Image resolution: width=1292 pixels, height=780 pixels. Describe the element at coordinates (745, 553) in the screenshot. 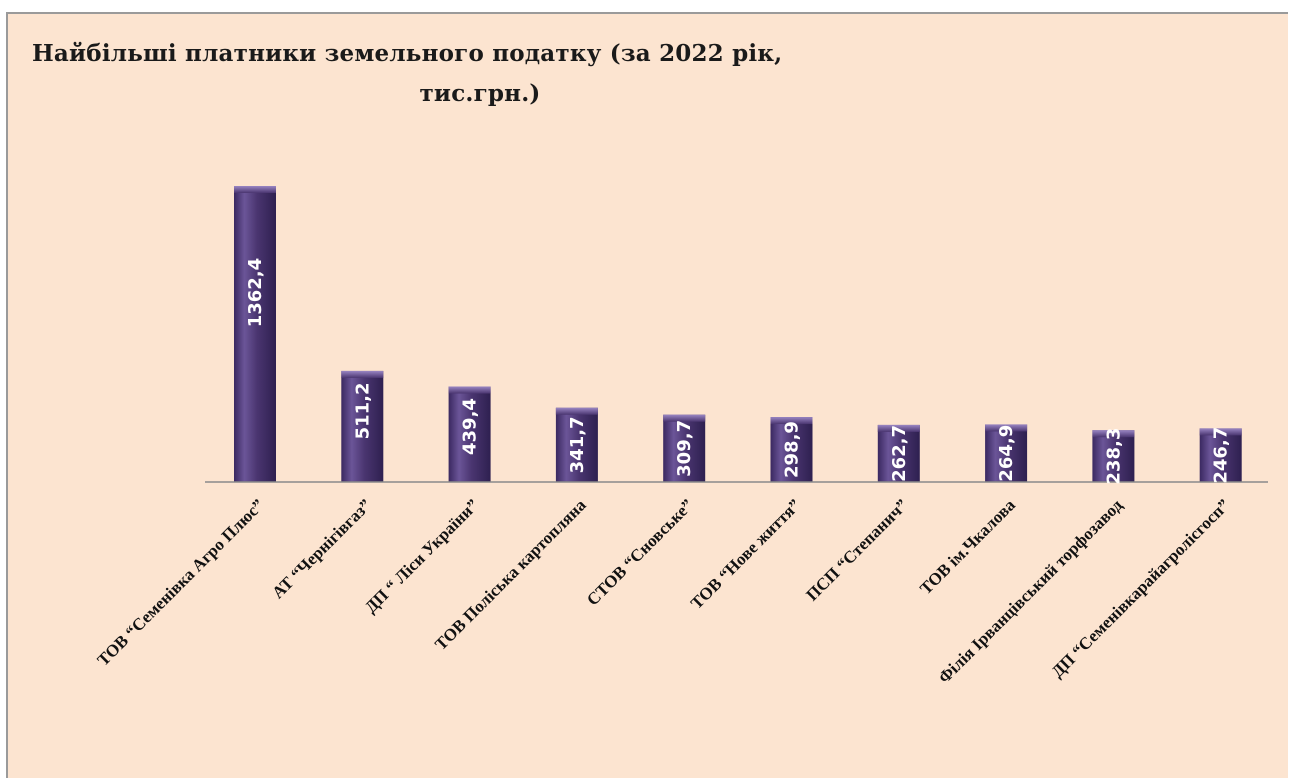

I see `category-tick-label: ТОВ “Нове життя”` at that location.